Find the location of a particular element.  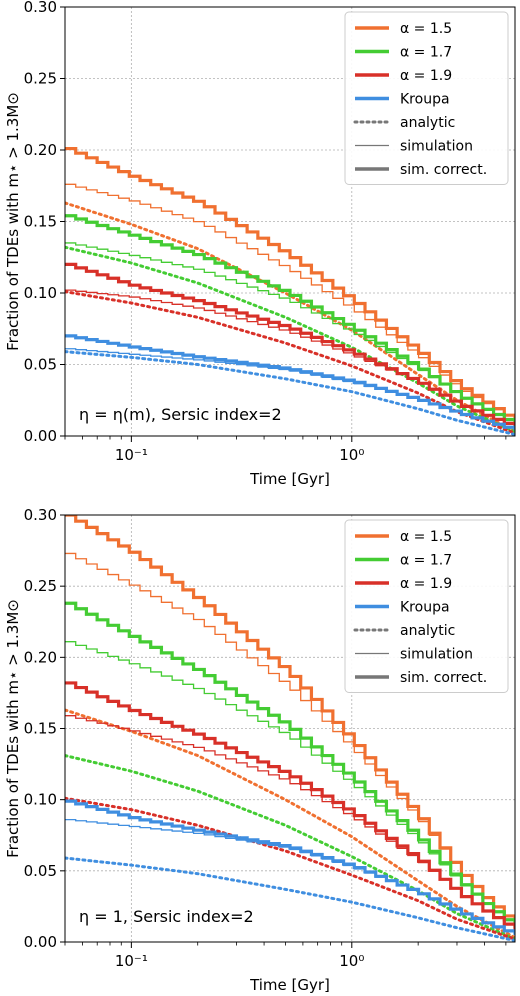

panel-annotation: η = η(m), Sersic index=2 is located at coordinates (180, 414).